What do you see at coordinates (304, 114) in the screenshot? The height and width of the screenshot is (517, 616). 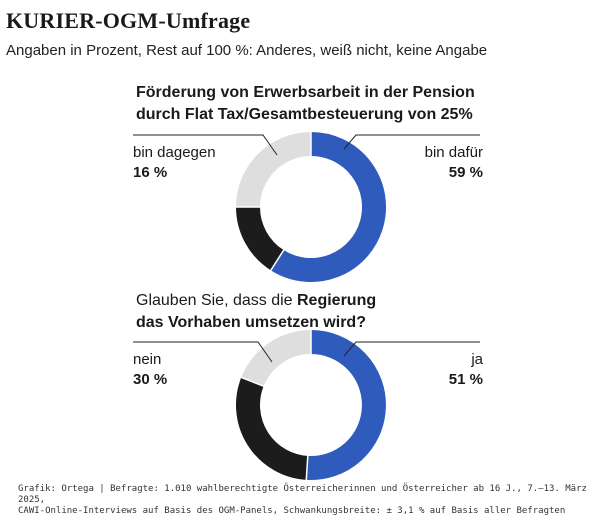 I see `question-1-title-line2: durch Flat Tax/Gesamtbesteuerung von 25%` at bounding box center [304, 114].